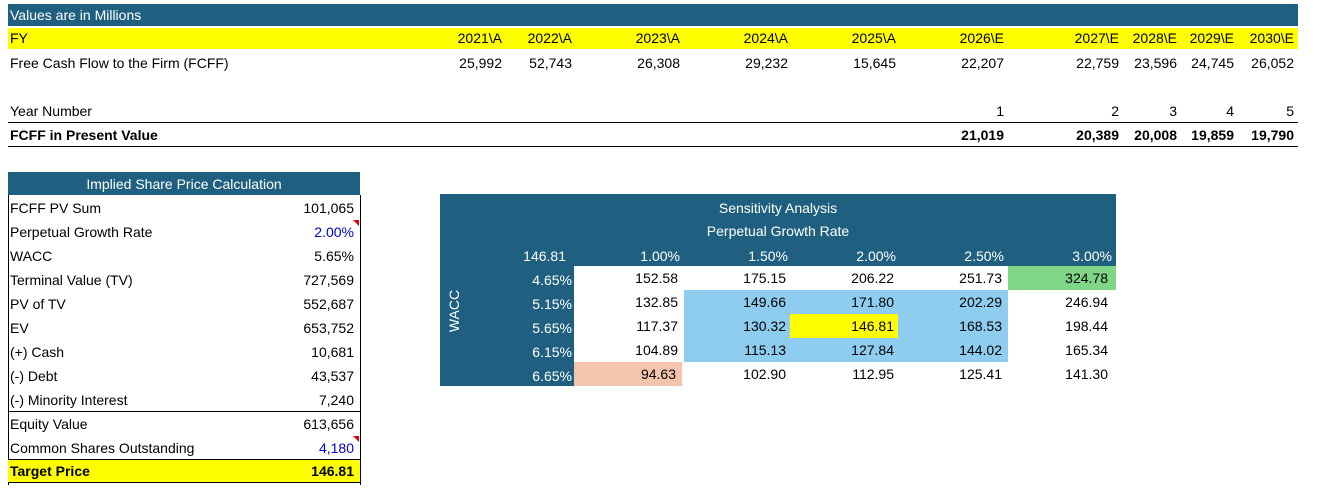 The image size is (1334, 498). Describe the element at coordinates (628, 326) in the screenshot. I see `sensitivity-cell: 117.37` at that location.